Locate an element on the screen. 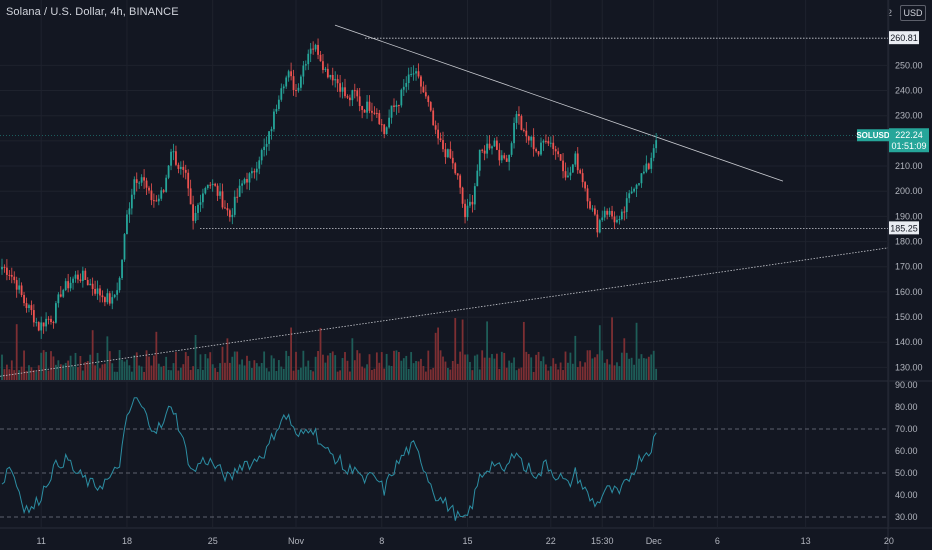  rsi-tick-label: 30.00 is located at coordinates (906, 517).